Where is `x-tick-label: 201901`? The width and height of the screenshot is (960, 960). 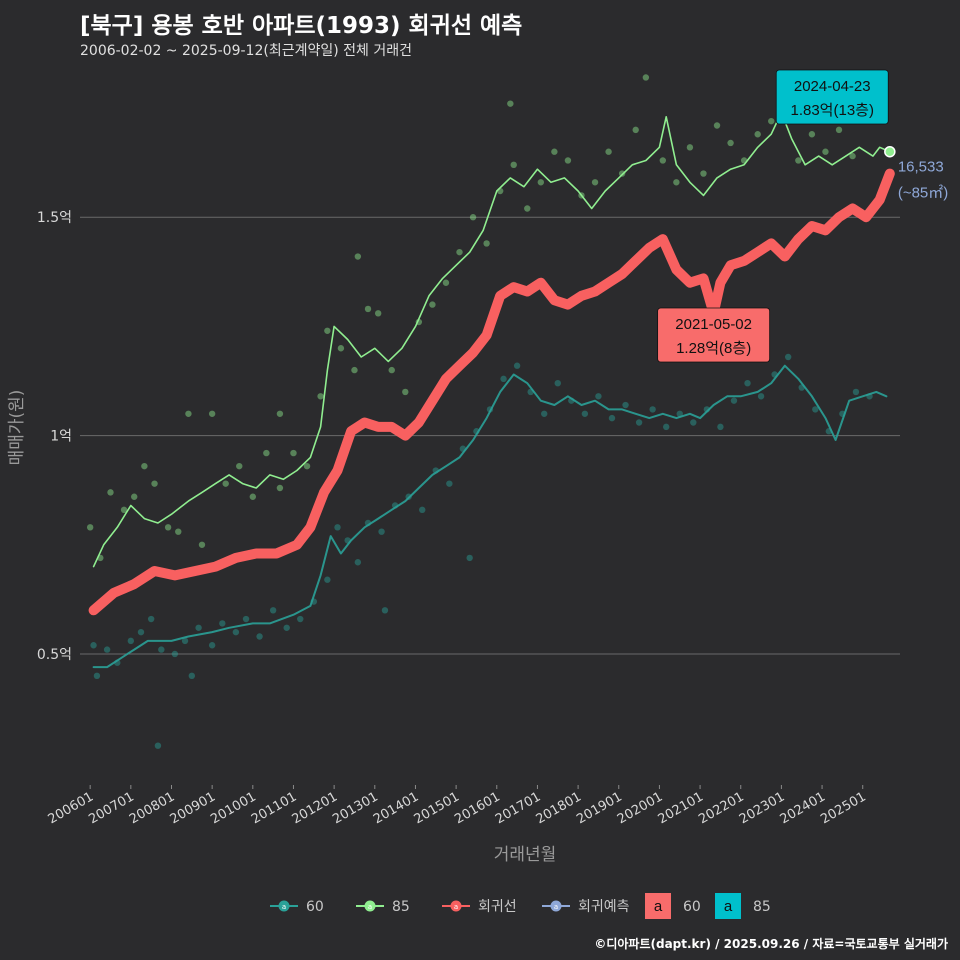 x-tick-label: 201901 is located at coordinates (599, 808).